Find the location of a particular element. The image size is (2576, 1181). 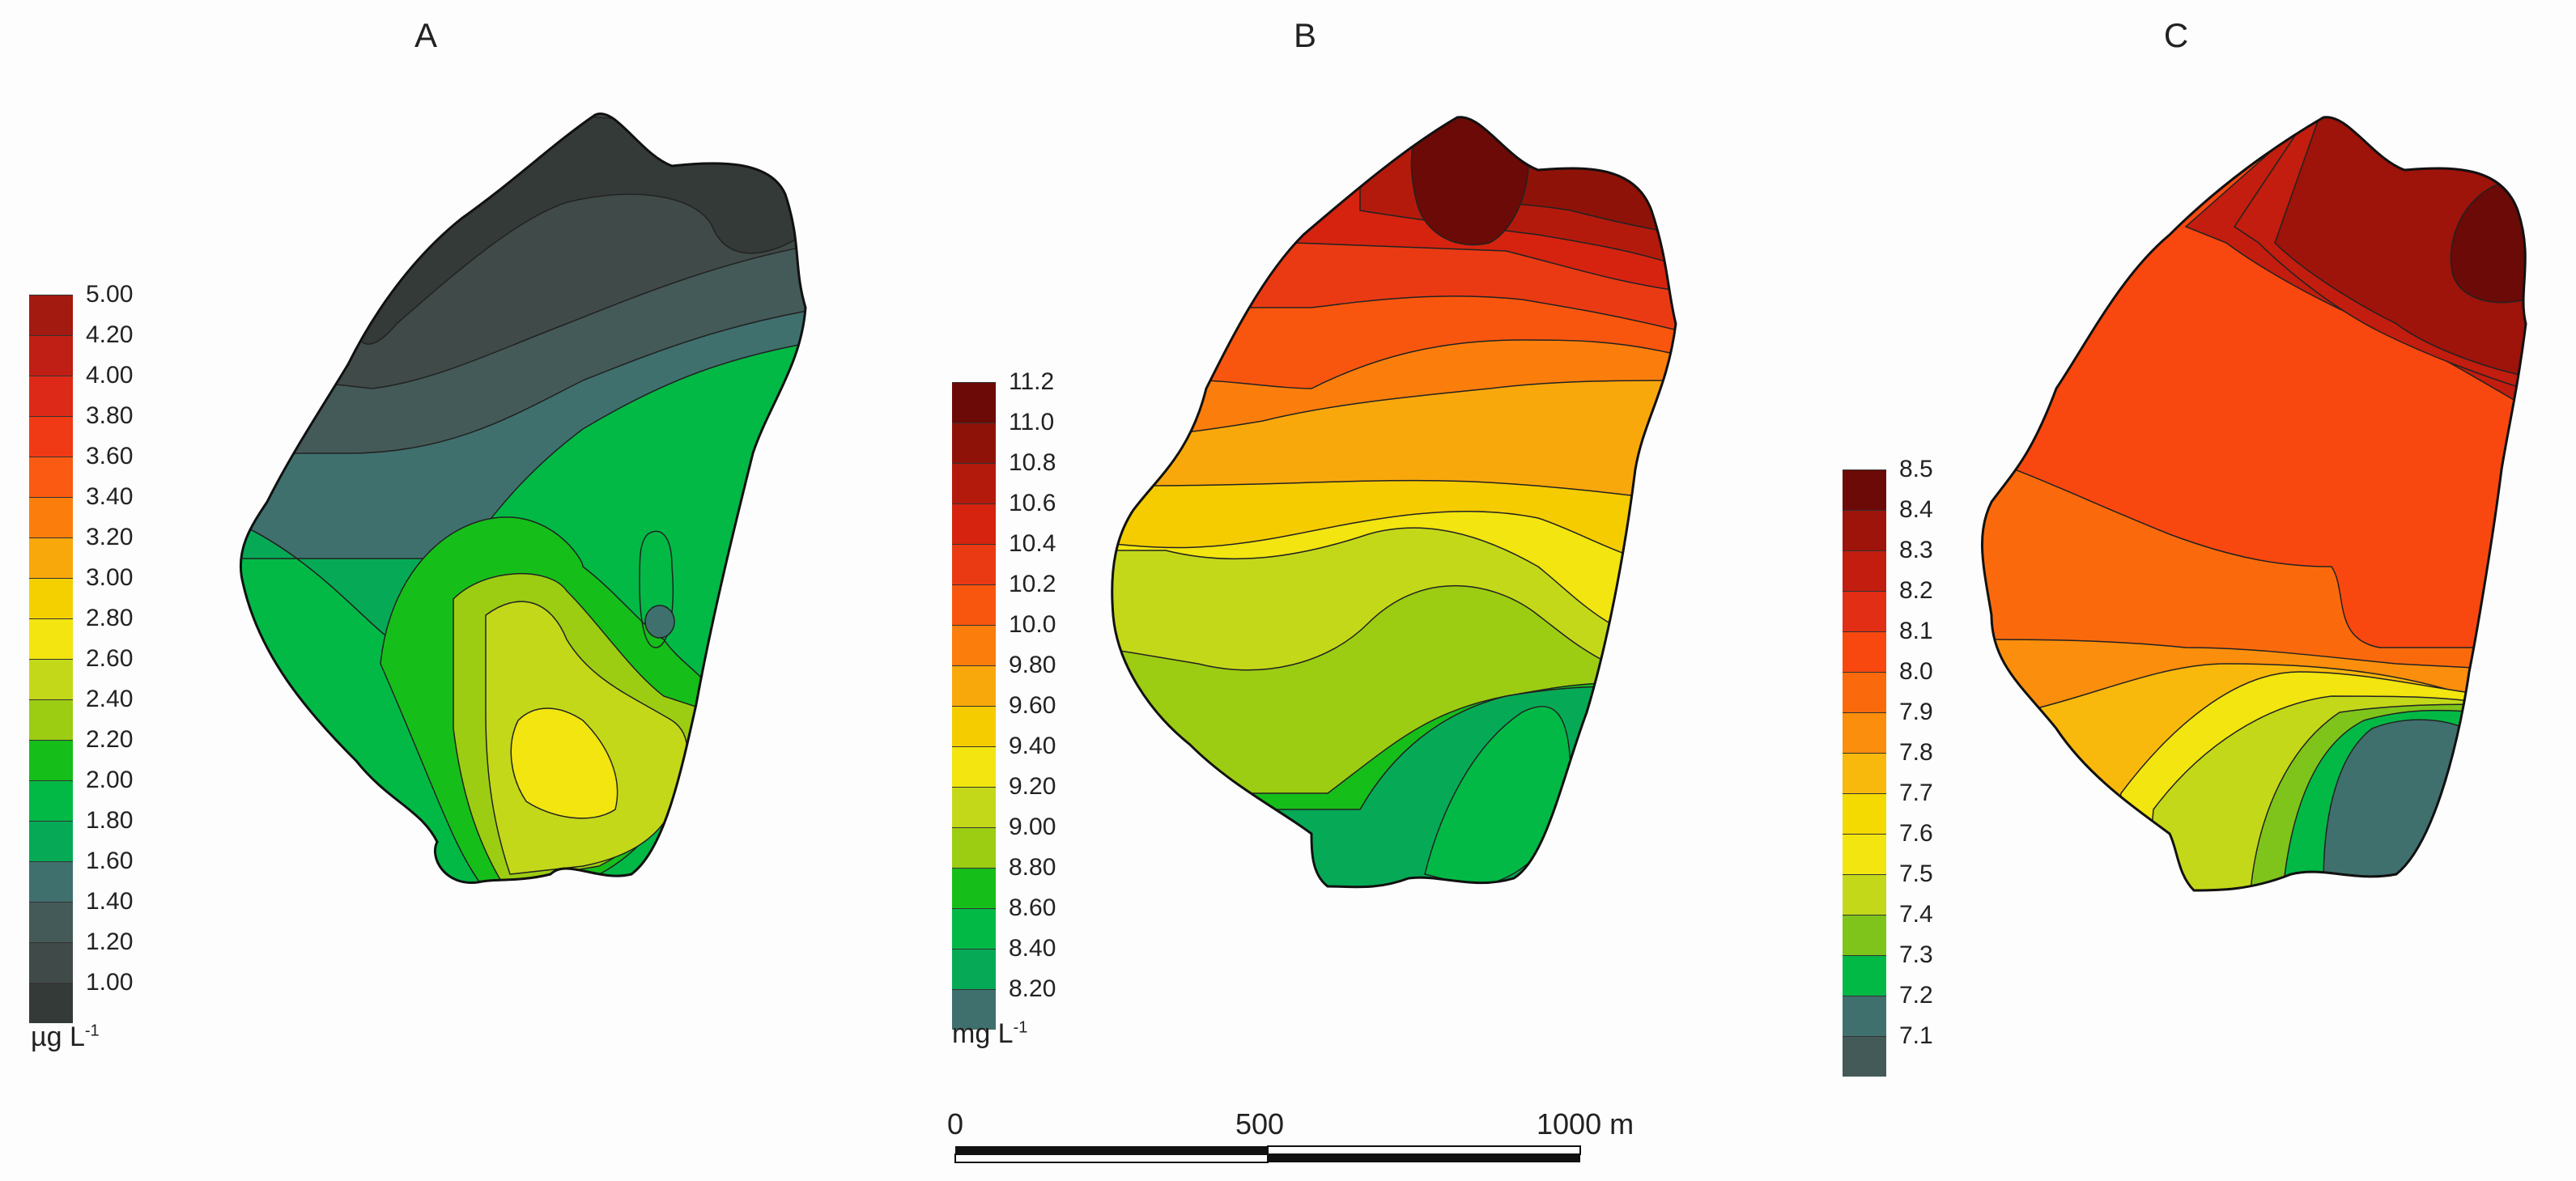

legend-c-label: 7.2 is located at coordinates (1916, 995).